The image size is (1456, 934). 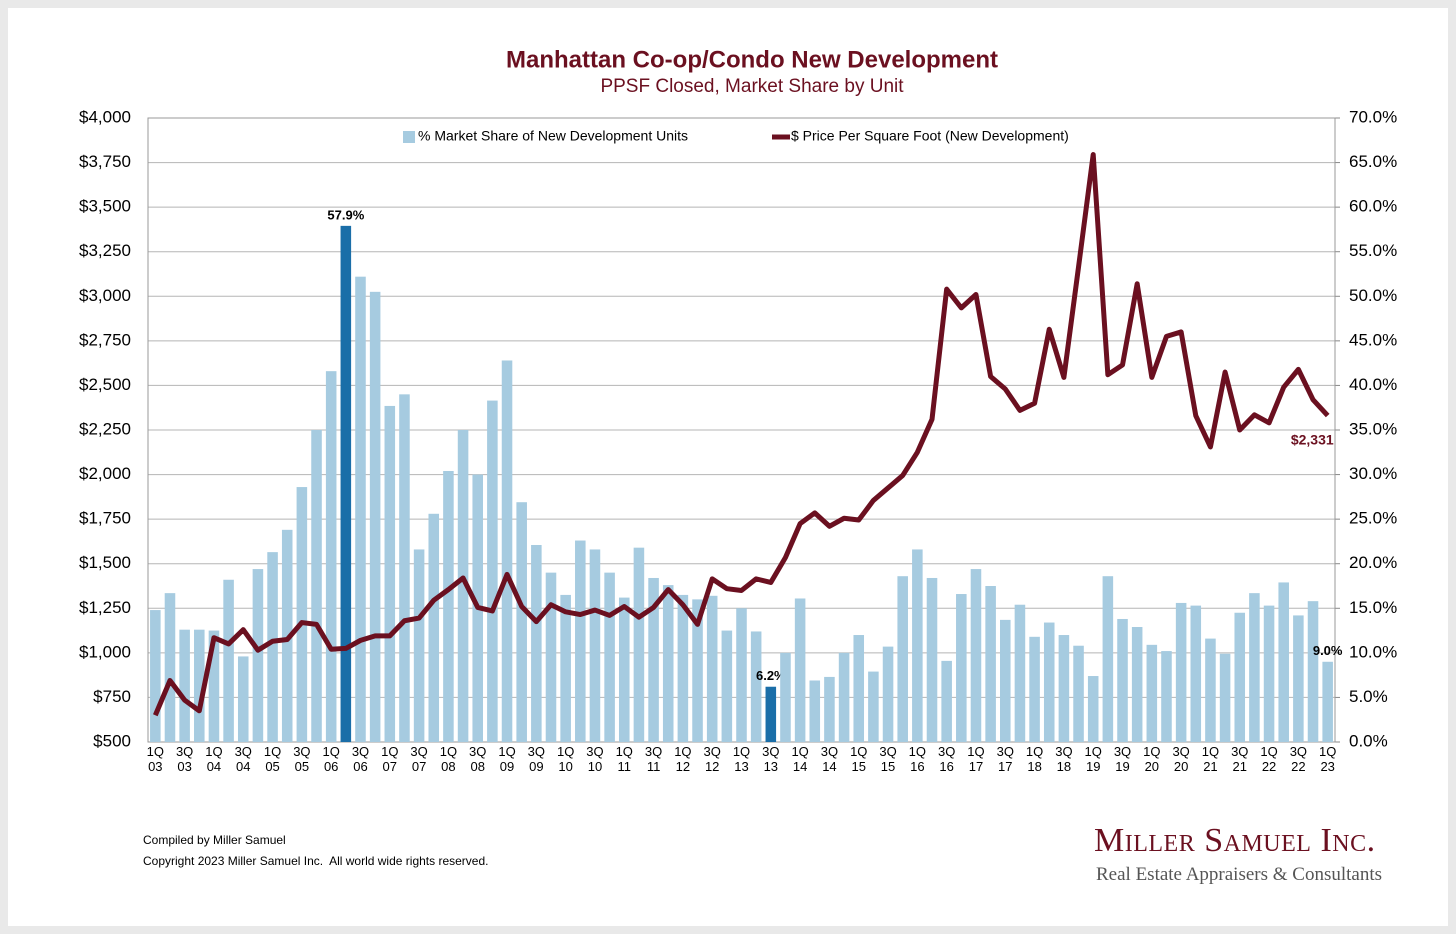 What do you see at coordinates (112, 696) in the screenshot?
I see `y-tick-label: $750` at bounding box center [112, 696].